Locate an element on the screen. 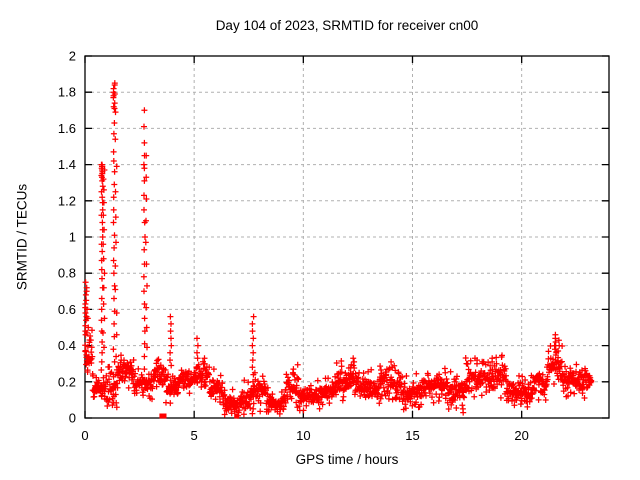  svg-text: 15 is located at coordinates (412, 435).